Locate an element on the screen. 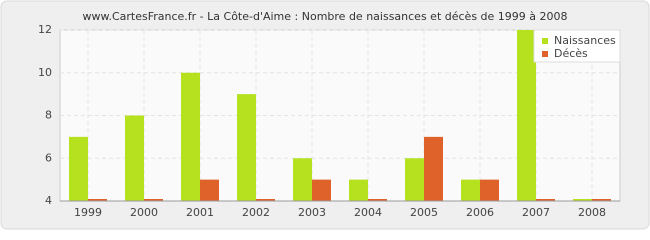 The width and height of the screenshot is (650, 240). x-tick-label: 2003 is located at coordinates (312, 212).